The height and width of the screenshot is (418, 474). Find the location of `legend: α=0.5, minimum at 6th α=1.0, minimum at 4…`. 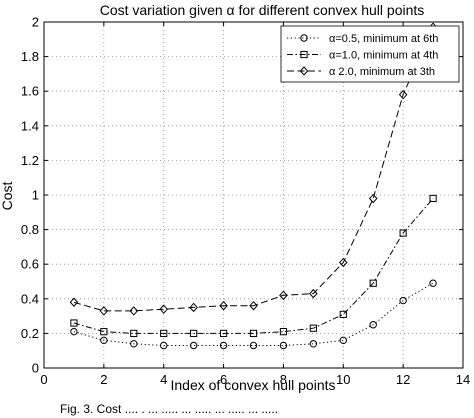

legend: α=0.5, minimum at 6th α=1.0, minimum at 4… is located at coordinates (370, 54).